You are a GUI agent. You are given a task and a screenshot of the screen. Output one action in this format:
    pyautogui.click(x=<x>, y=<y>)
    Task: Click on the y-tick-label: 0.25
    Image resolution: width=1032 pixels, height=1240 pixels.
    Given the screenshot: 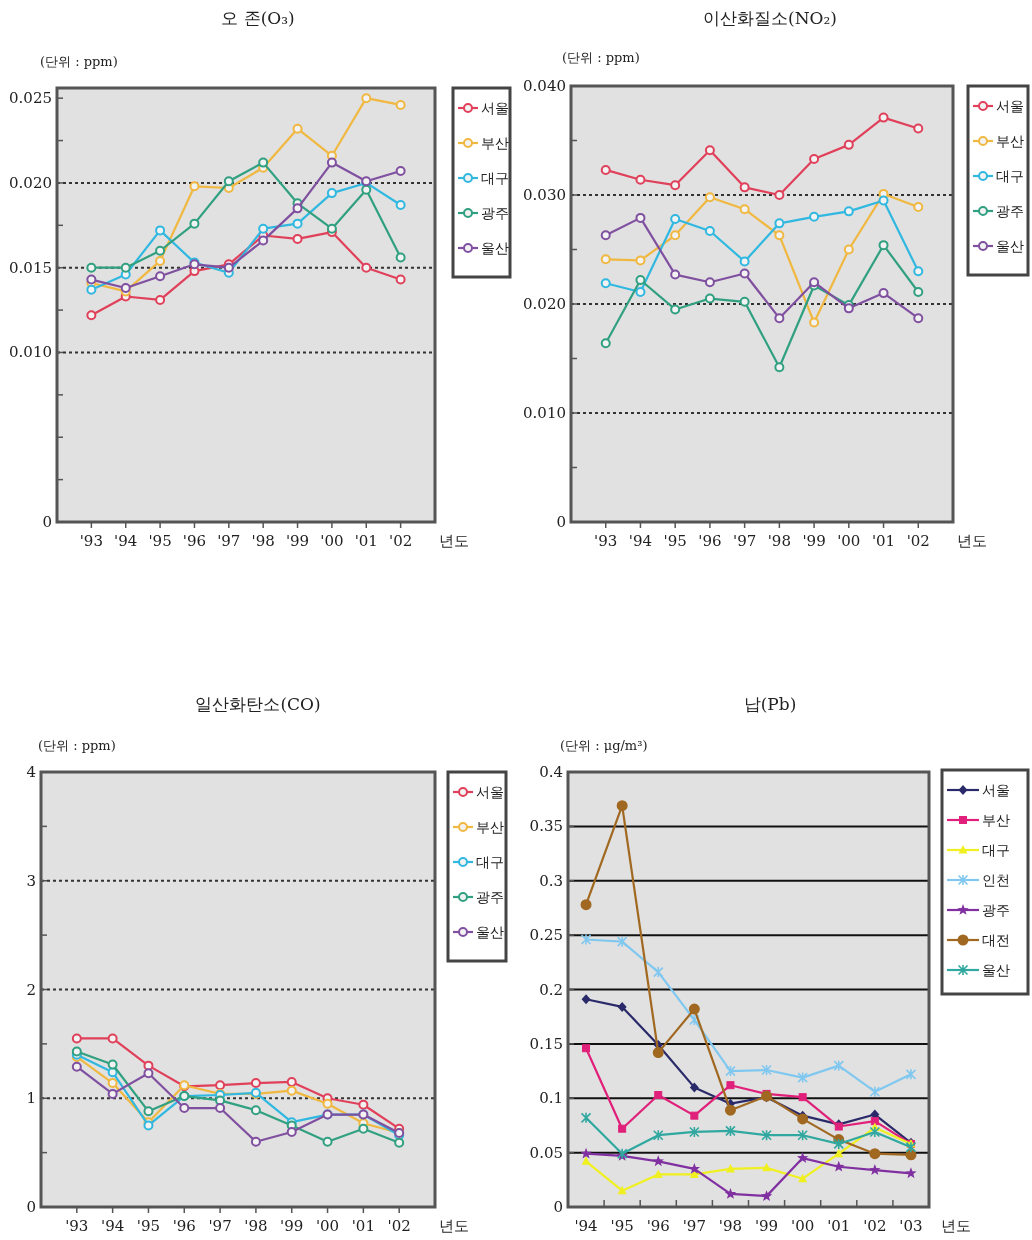 What is the action you would take?
    pyautogui.click(x=546, y=935)
    